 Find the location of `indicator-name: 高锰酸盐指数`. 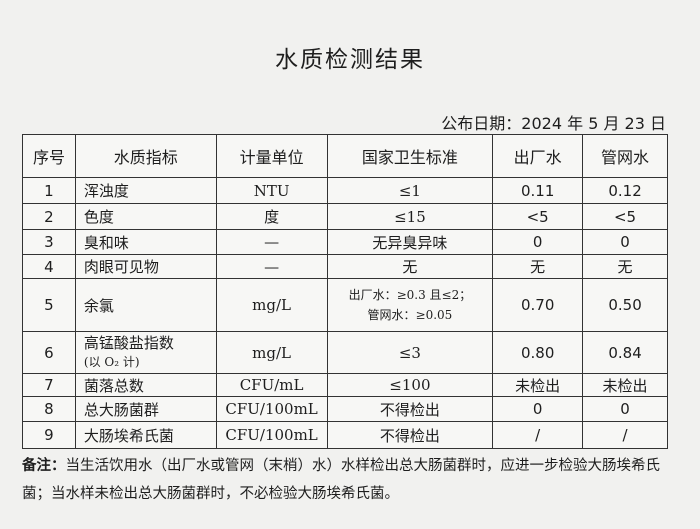

indicator-name: 高锰酸盐指数 is located at coordinates (128, 342).